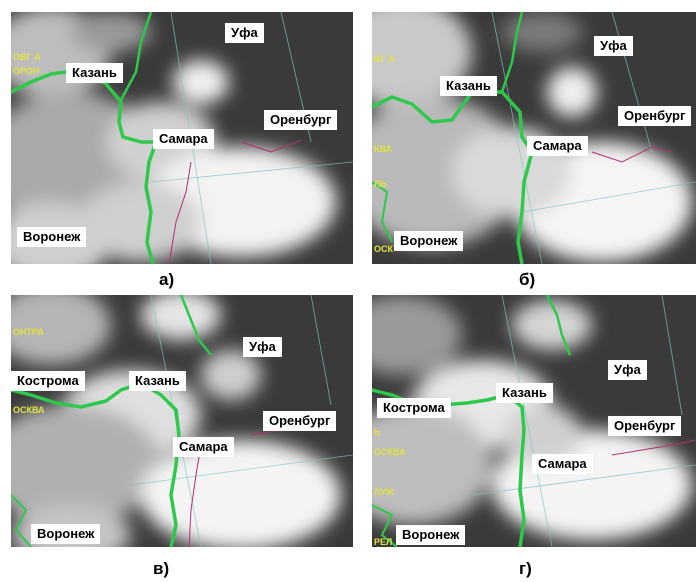  I want to click on svg-text: Ь, so click(377, 432).